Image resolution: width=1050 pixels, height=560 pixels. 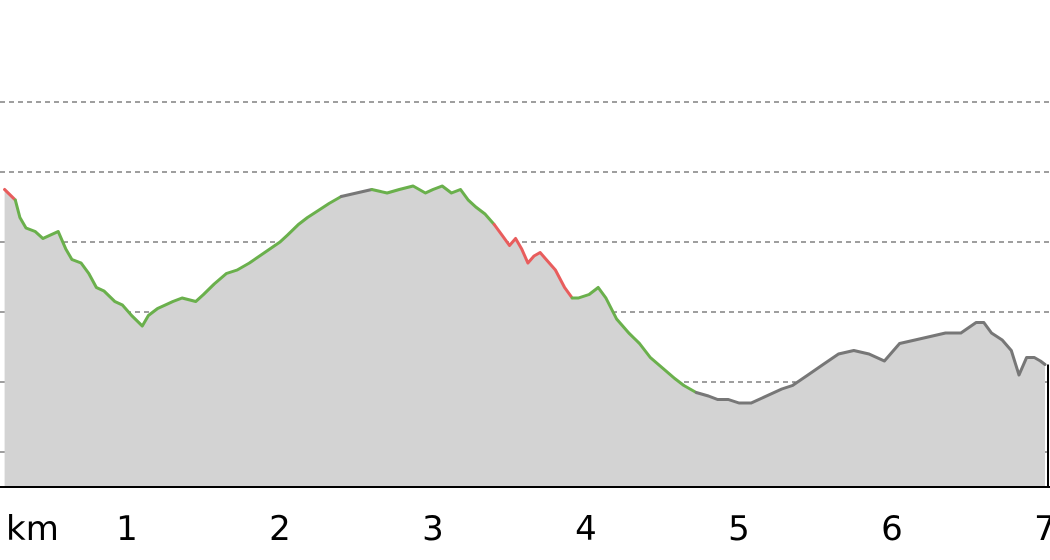 What do you see at coordinates (127, 529) in the screenshot?
I see `x-tick-label-1: 1` at bounding box center [127, 529].